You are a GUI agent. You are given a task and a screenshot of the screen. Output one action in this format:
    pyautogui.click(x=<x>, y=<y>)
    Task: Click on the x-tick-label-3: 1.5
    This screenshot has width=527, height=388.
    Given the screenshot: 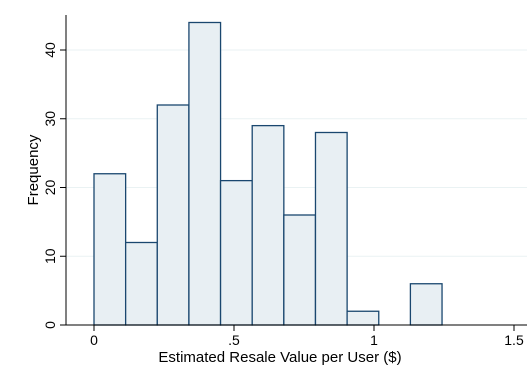 What is the action you would take?
    pyautogui.click(x=514, y=340)
    